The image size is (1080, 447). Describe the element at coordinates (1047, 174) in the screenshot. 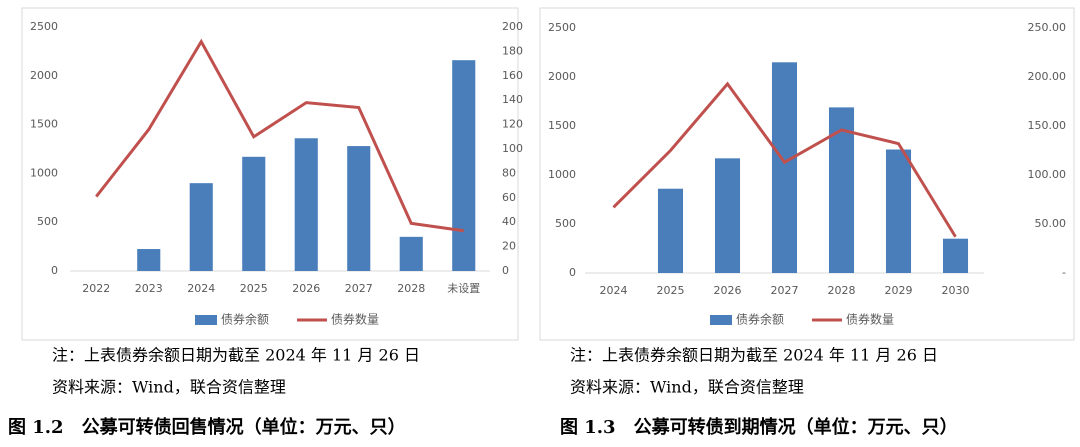

I see `y2-tick-label: 100.00` at that location.